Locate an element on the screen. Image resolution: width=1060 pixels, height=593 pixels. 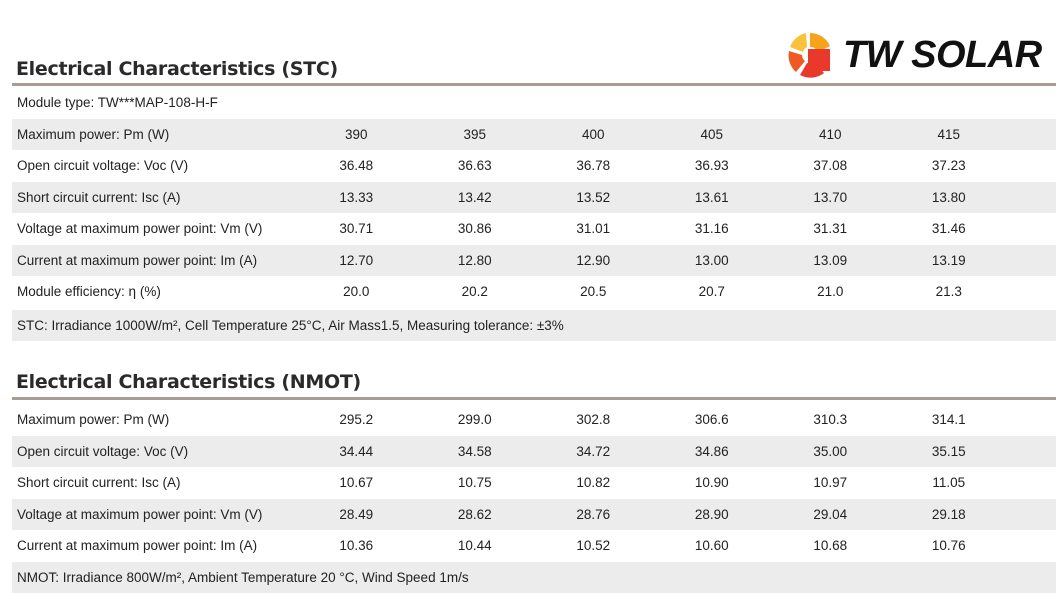
cell-value: 10.68 is located at coordinates (830, 546).